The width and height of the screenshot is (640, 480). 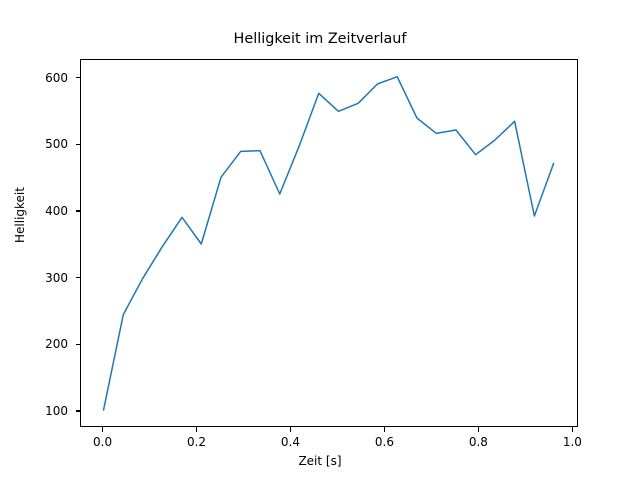 I want to click on y-tick-label: 300, so click(x=56, y=277).